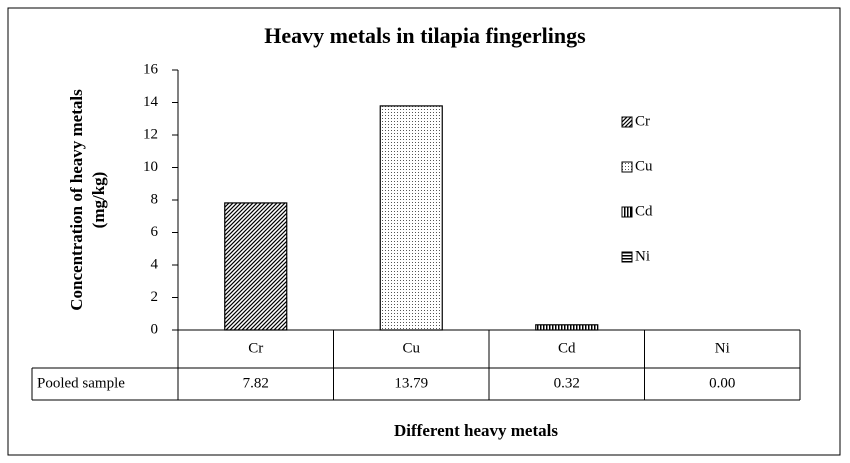  I want to click on y-tick-label: 10, so click(150, 167).